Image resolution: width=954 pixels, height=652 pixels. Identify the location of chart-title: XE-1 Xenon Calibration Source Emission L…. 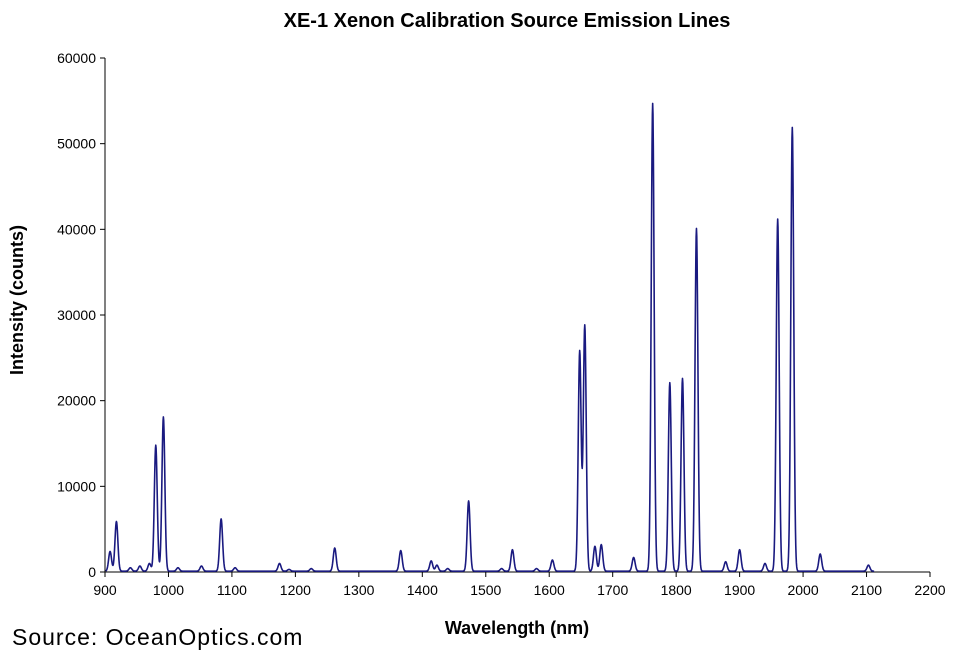
(507, 21).